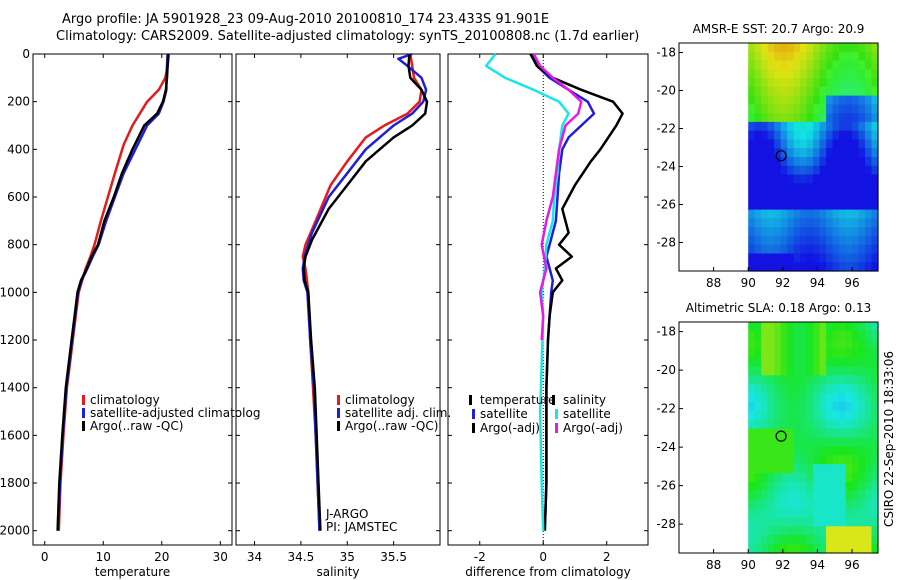 The height and width of the screenshot is (580, 900). What do you see at coordinates (132, 572) in the screenshot?
I see `x-axis-label: temperature` at bounding box center [132, 572].